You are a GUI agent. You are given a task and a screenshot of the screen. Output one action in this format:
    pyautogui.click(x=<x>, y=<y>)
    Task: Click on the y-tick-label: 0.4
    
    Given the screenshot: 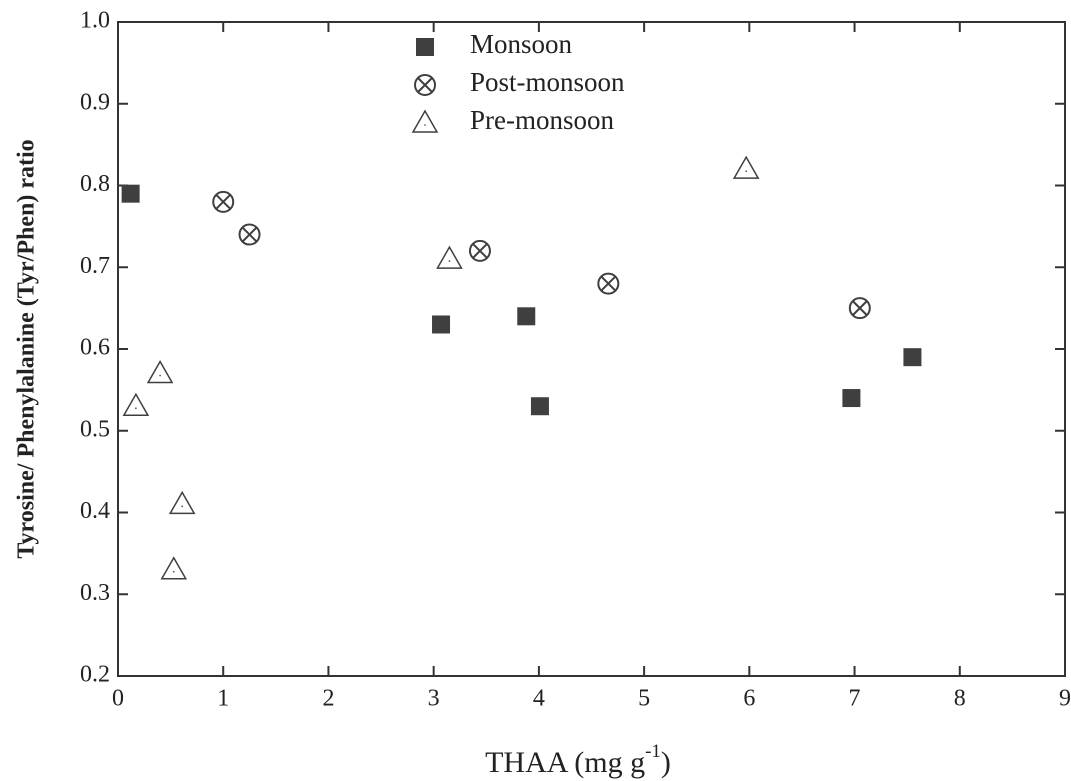 What is the action you would take?
    pyautogui.click(x=95, y=511)
    